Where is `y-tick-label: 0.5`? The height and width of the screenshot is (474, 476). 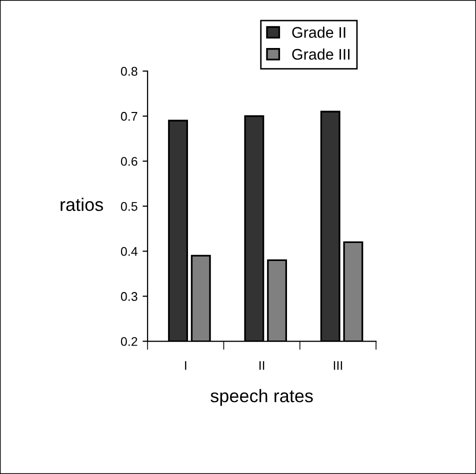 y-tick-label: 0.5 is located at coordinates (129, 206).